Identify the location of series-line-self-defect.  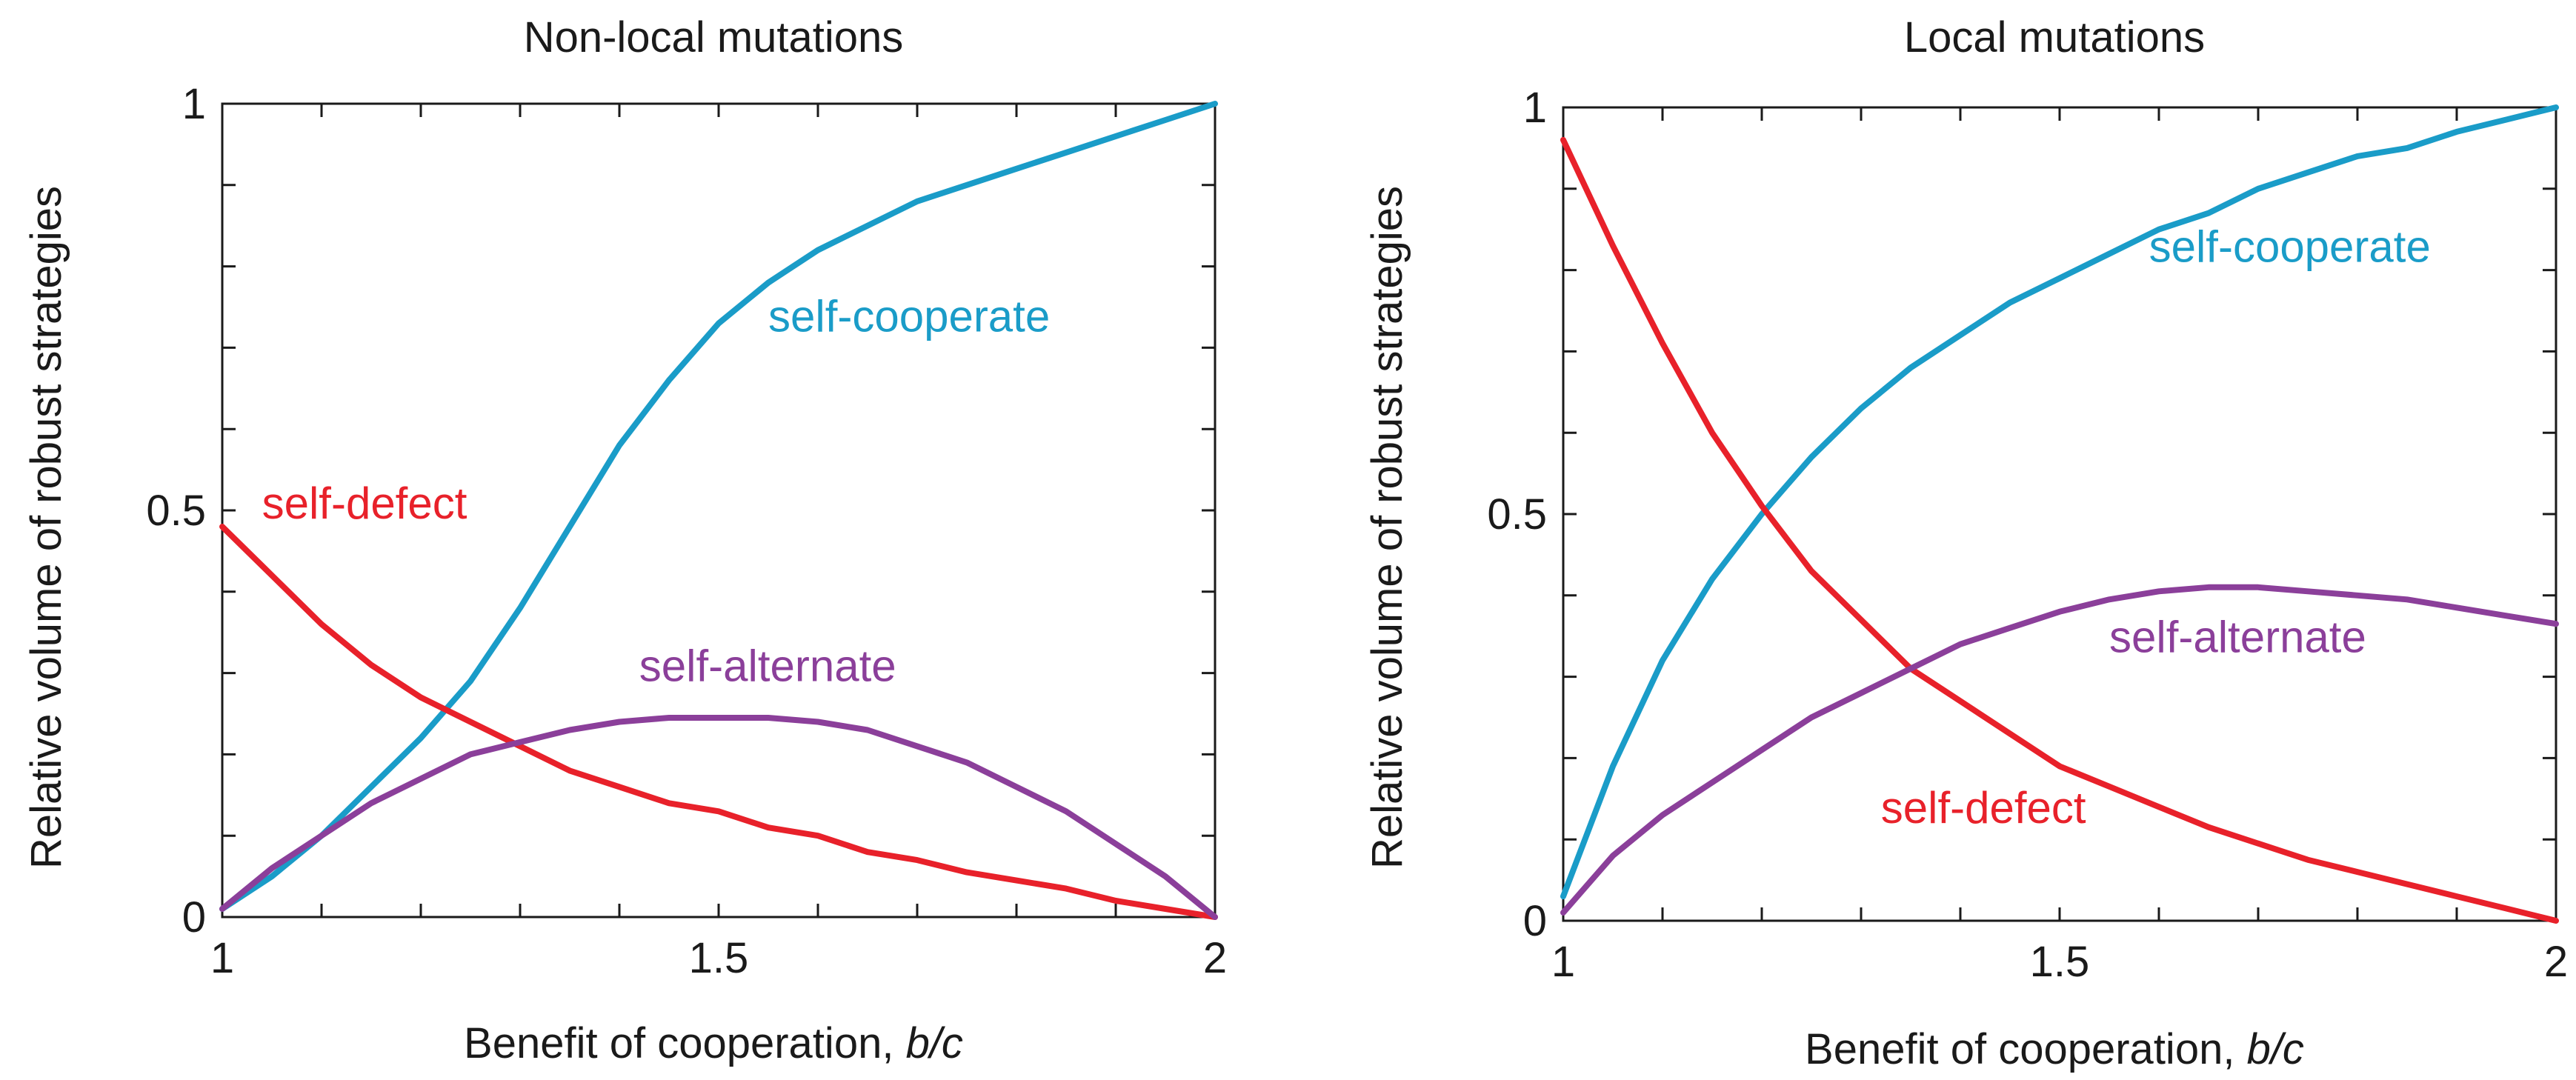
(718, 722).